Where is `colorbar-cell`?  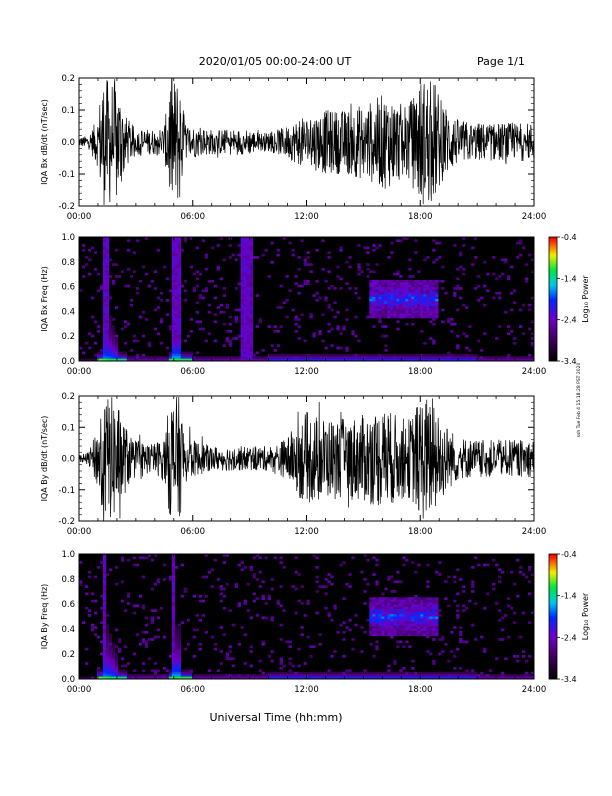 colorbar-cell is located at coordinates (553, 674).